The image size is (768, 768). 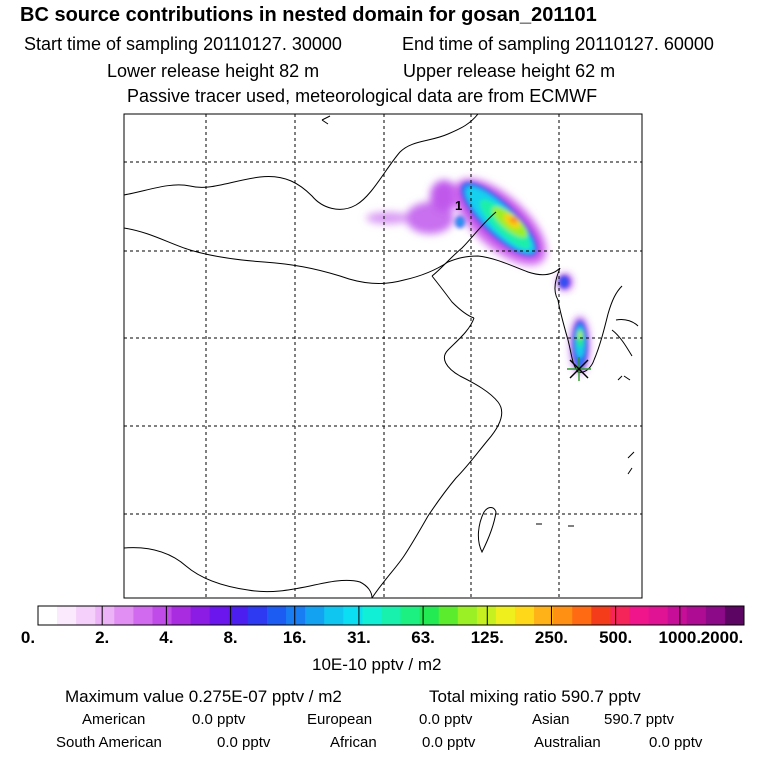 I want to click on upper-release-height: Upper release height 62 m, so click(x=509, y=71).